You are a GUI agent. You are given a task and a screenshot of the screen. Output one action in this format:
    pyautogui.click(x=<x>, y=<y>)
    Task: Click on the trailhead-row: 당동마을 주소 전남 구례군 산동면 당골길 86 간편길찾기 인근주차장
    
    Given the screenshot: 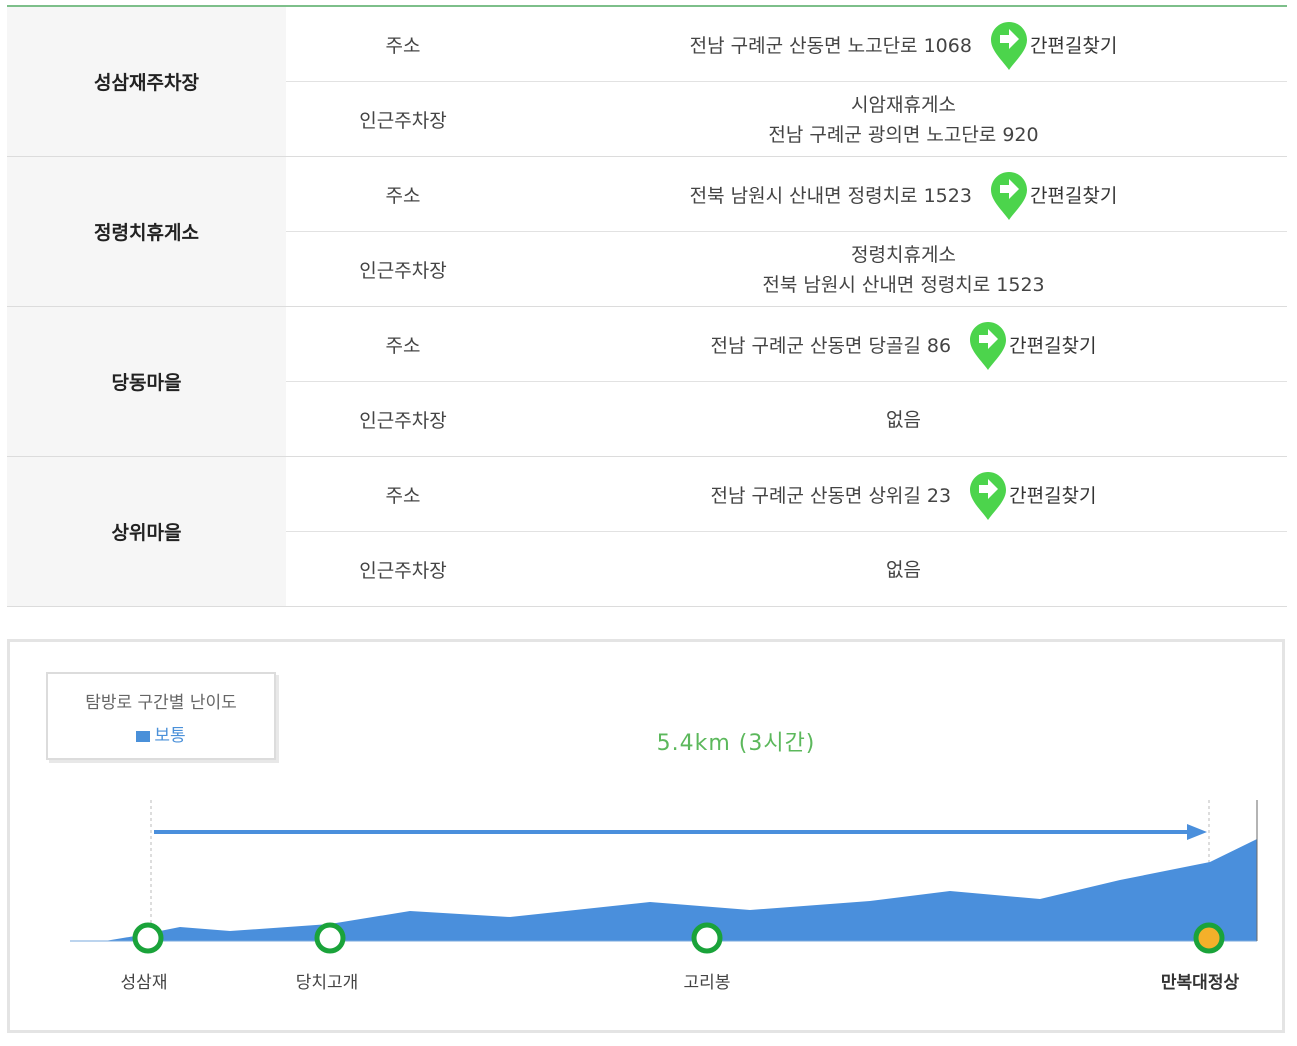 What is the action you would take?
    pyautogui.click(x=647, y=382)
    